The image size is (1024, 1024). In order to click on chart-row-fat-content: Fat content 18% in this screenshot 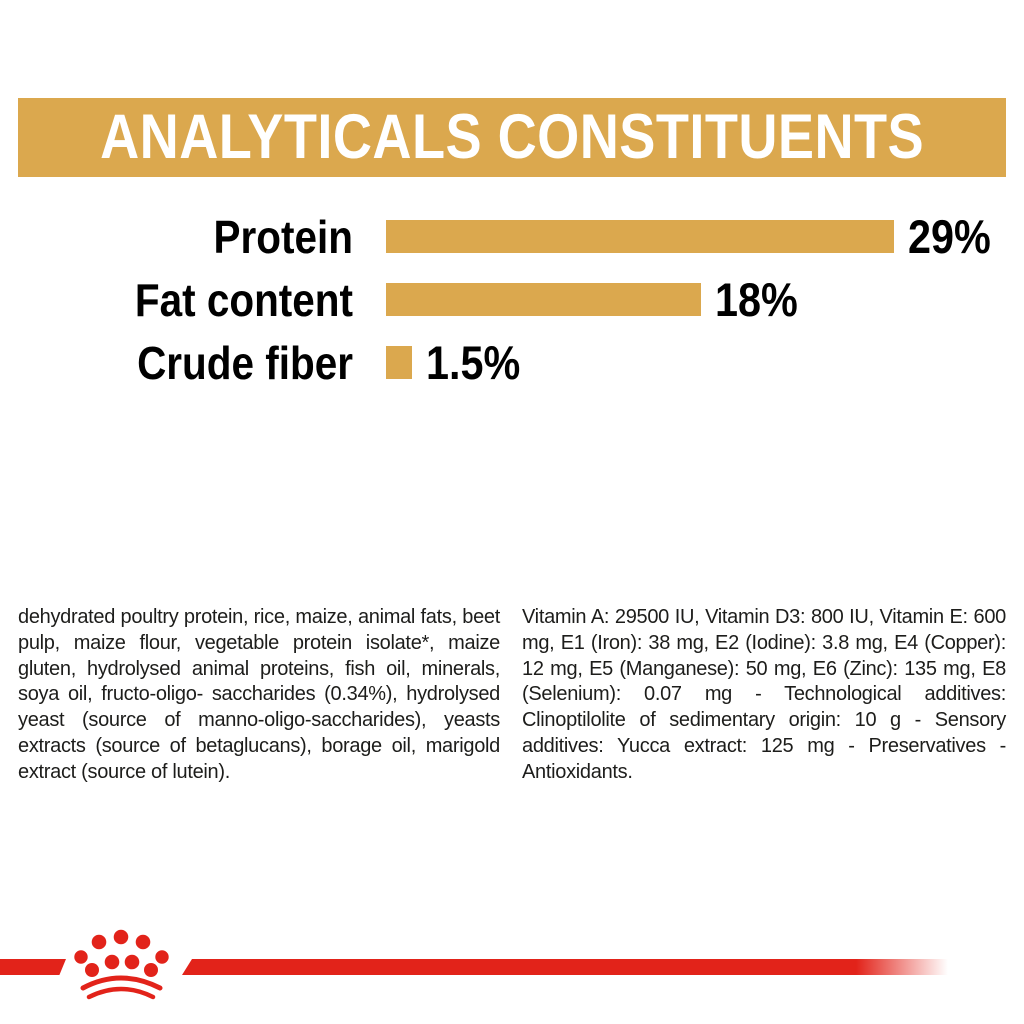, I will do `click(512, 299)`.